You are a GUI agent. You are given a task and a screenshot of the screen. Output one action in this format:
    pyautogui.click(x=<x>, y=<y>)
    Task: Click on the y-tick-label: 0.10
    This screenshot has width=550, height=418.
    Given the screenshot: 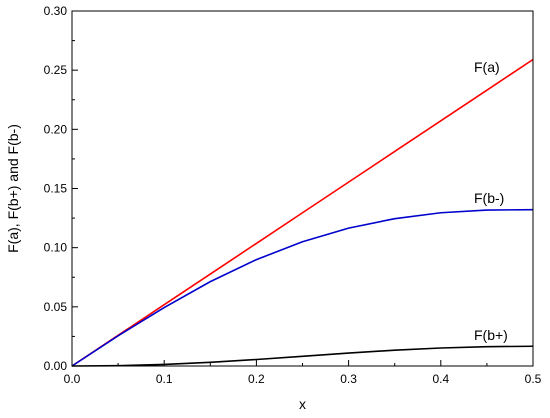 What is the action you would take?
    pyautogui.click(x=56, y=248)
    